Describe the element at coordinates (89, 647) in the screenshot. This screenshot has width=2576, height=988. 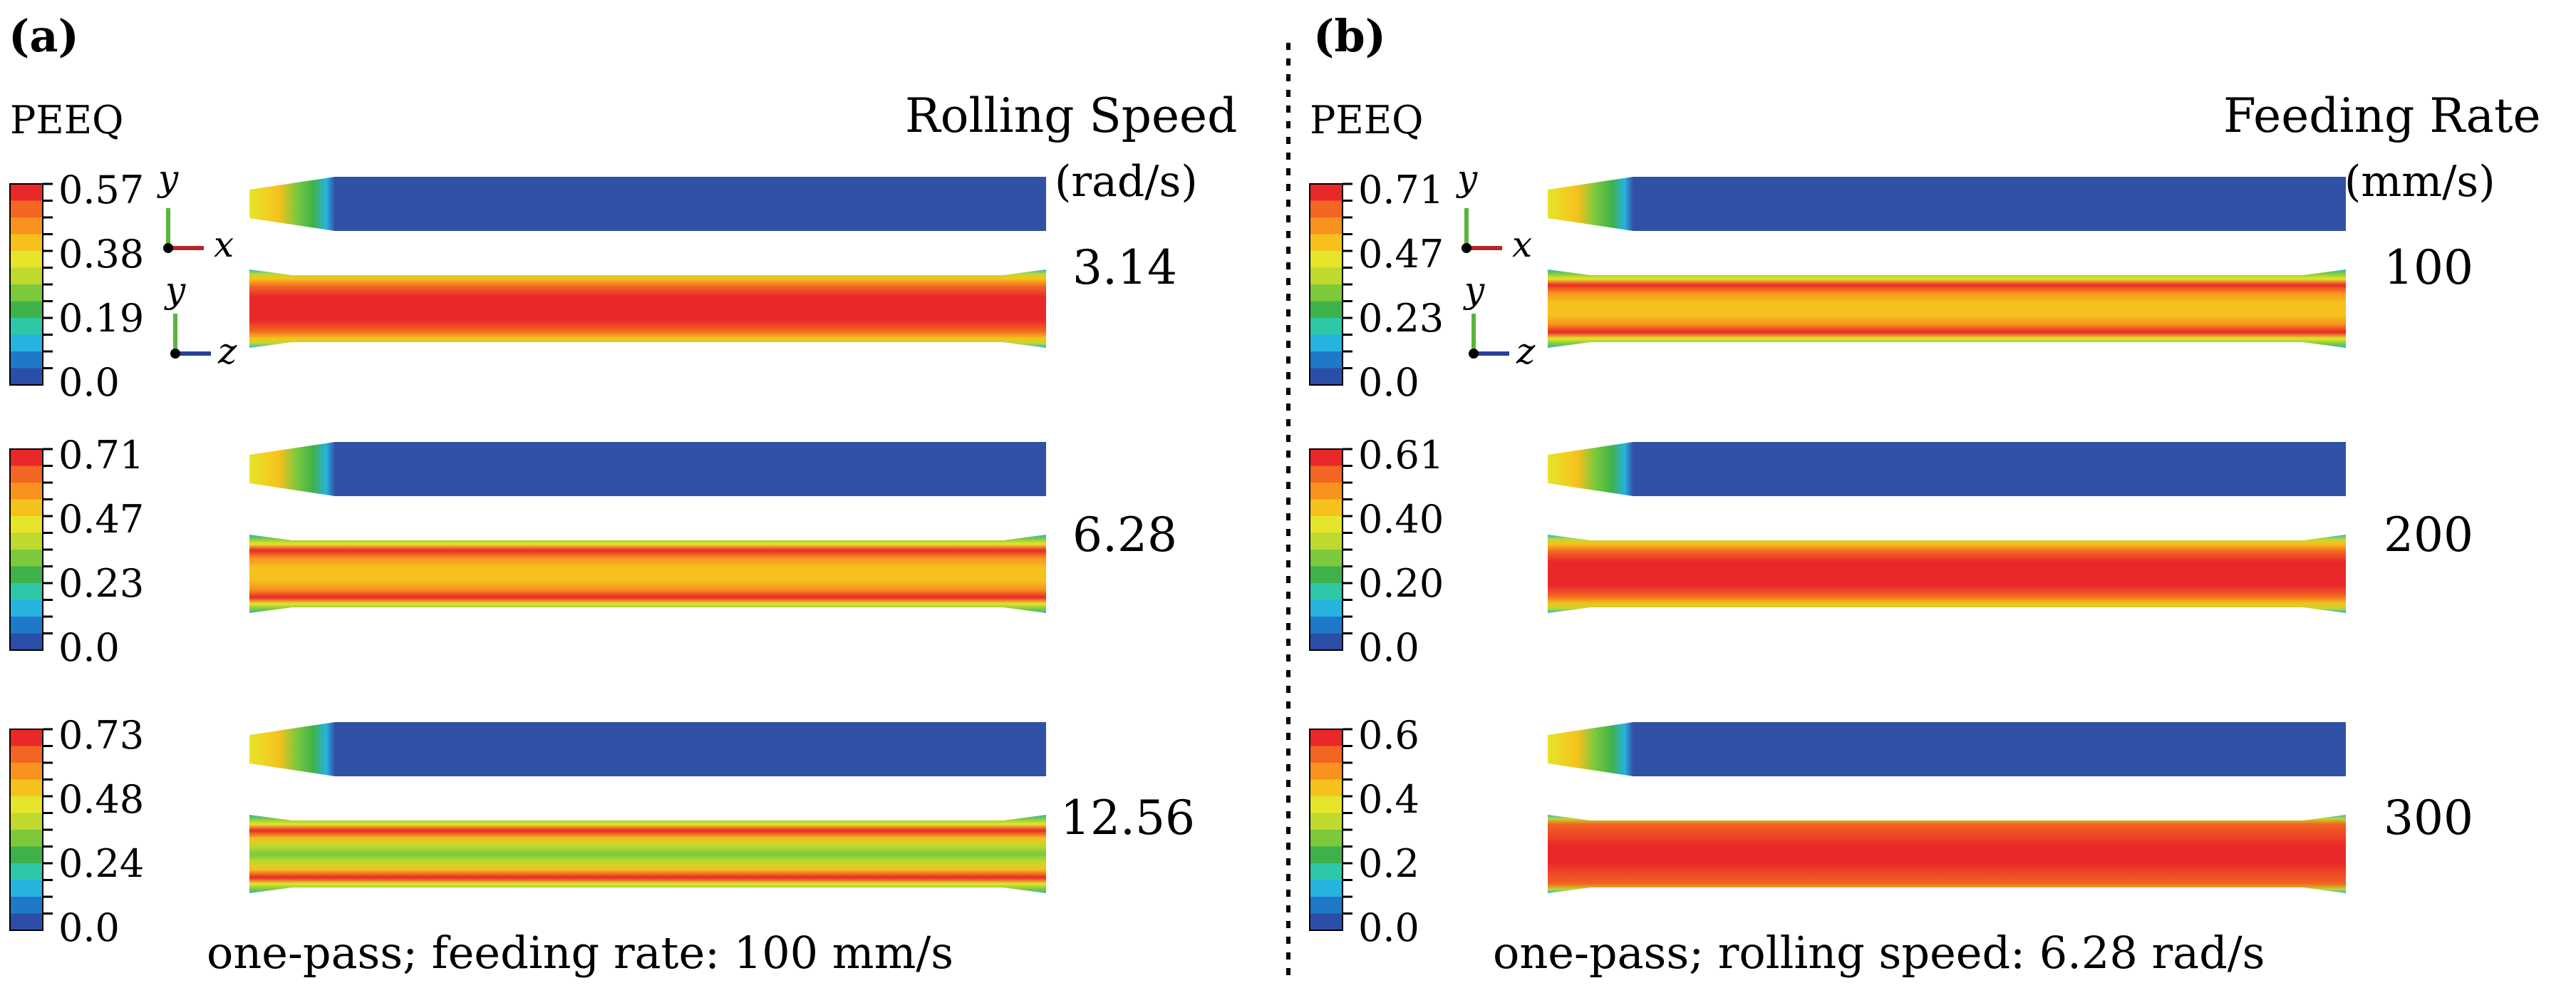
I see `tick-a2-3: 0.0` at that location.